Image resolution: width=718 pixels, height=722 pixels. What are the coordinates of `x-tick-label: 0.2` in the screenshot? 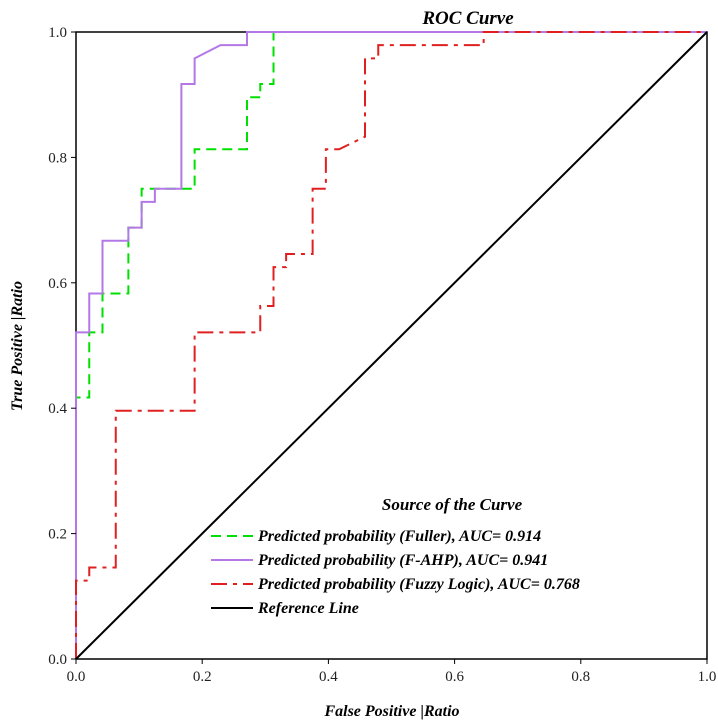 It's located at (202, 677).